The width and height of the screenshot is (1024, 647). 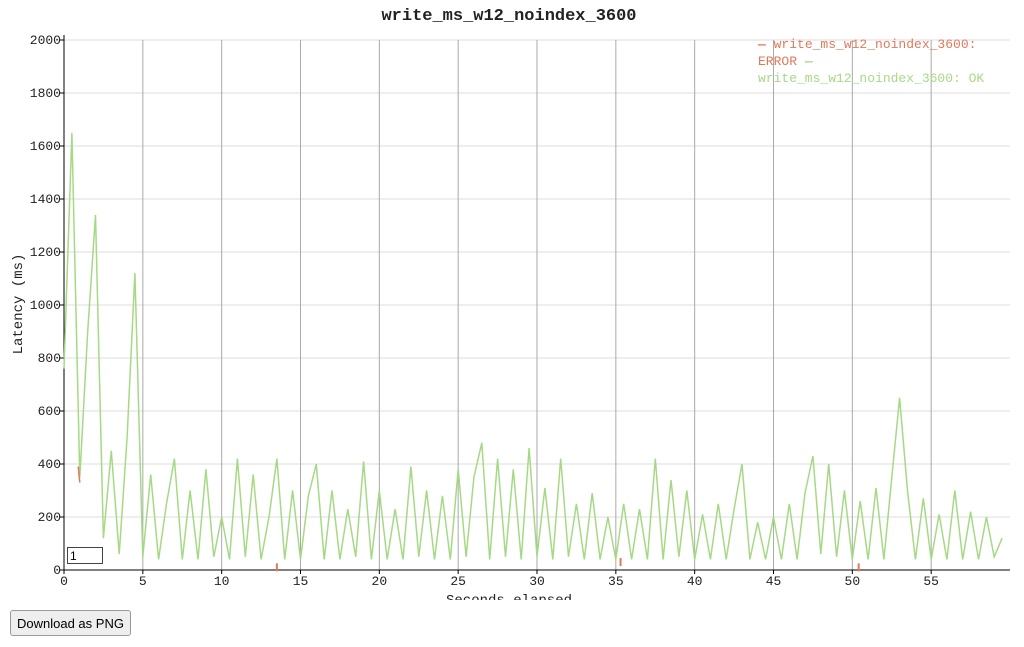 I want to click on chart-title: write_ms_w12_noindex_3600, so click(x=508, y=16).